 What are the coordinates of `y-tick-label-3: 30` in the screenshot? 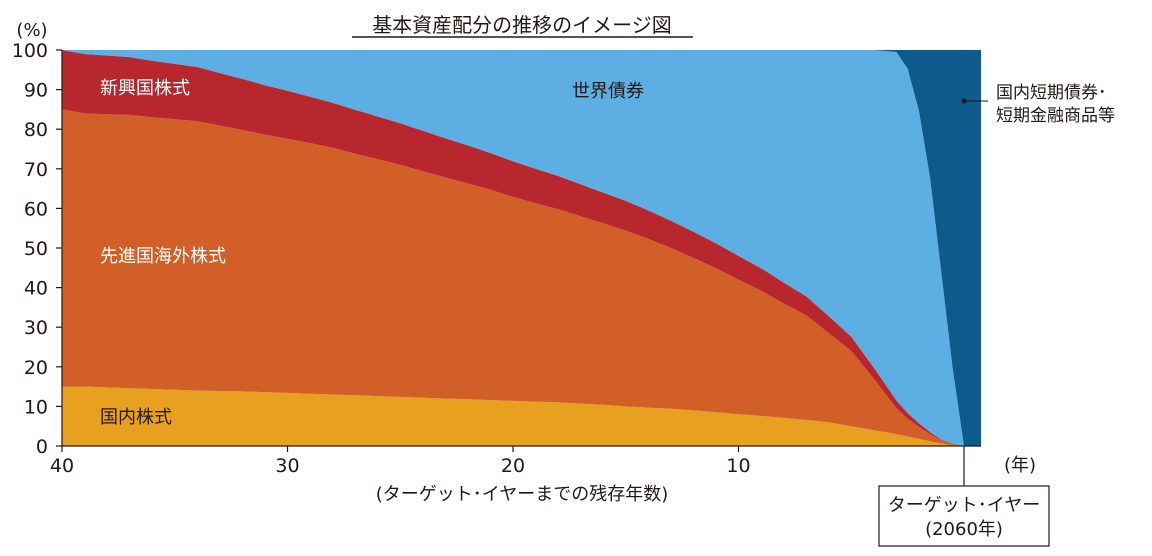 It's located at (36, 328).